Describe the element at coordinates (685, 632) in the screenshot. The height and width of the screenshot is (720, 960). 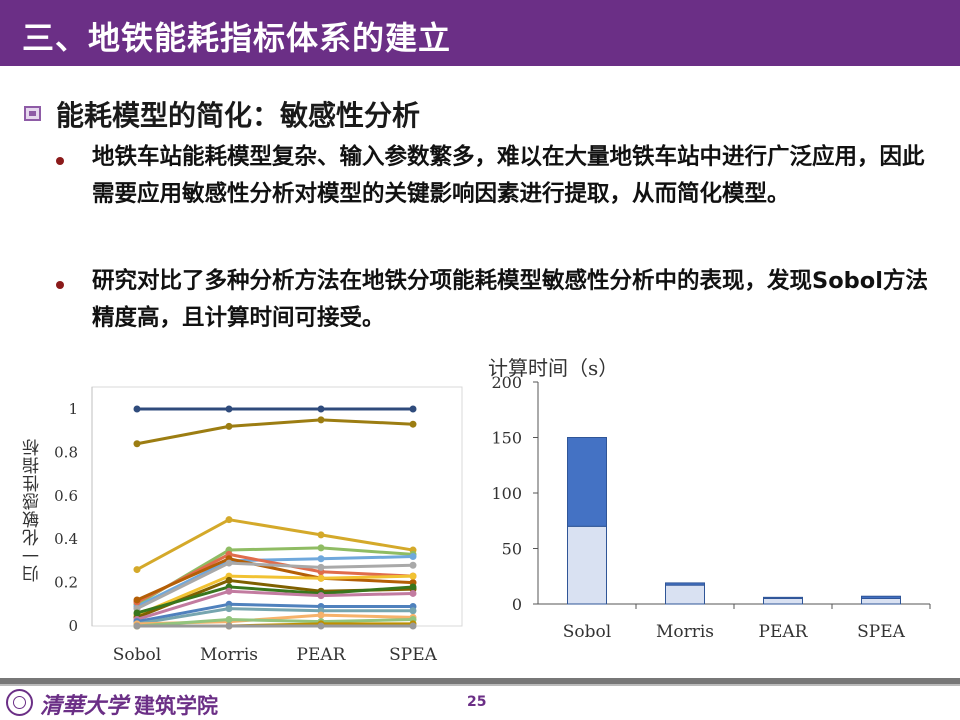
I see `bar-xtick-label: Morris` at that location.